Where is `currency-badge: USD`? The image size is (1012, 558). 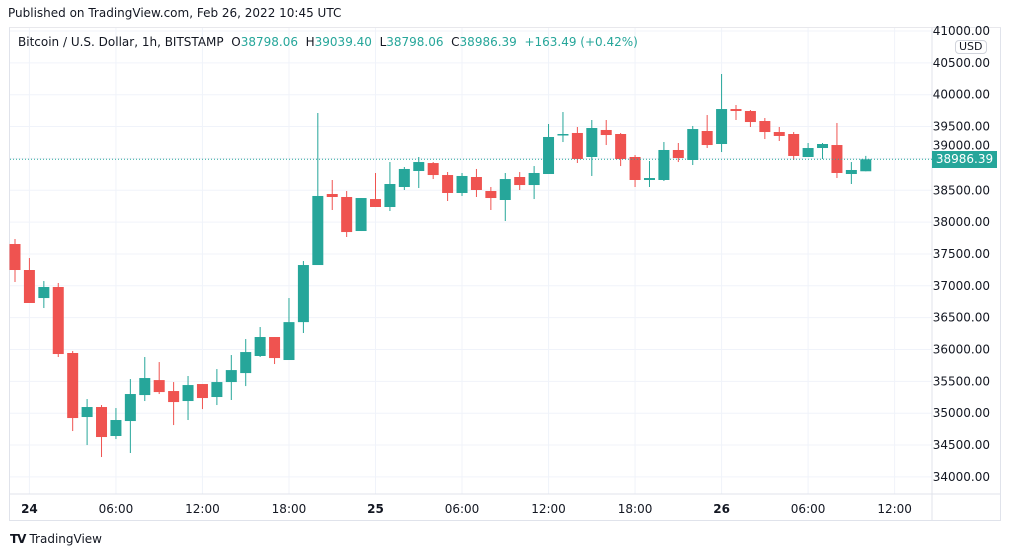
currency-badge: USD is located at coordinates (971, 47).